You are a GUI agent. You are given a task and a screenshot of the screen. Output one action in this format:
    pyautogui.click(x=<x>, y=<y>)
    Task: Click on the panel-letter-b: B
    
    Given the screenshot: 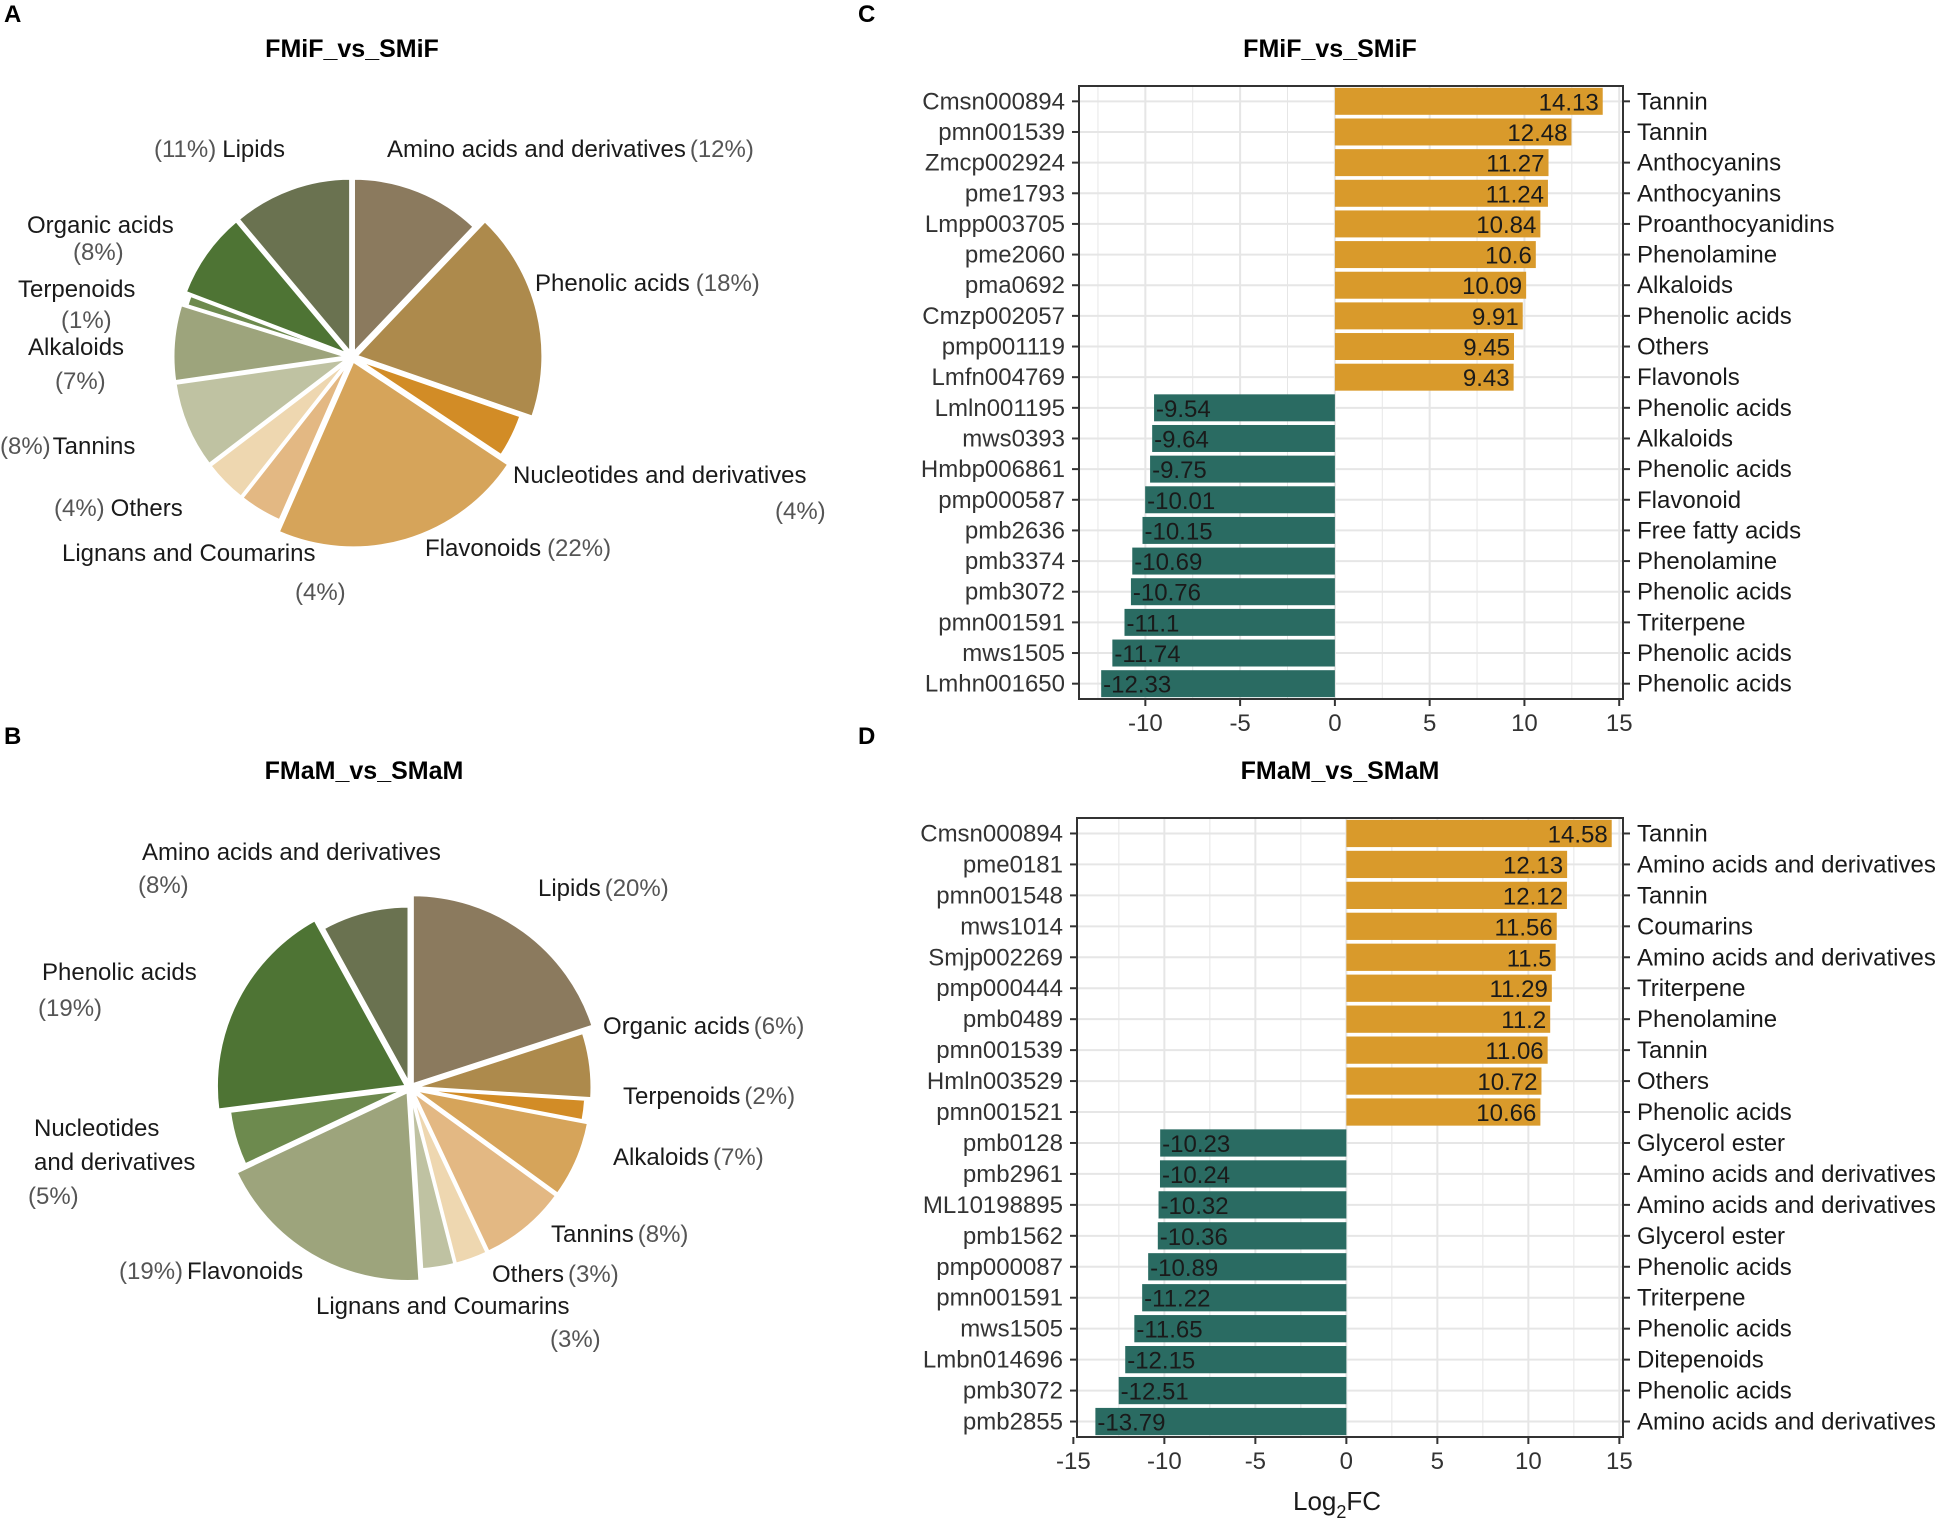 What is the action you would take?
    pyautogui.click(x=12, y=736)
    